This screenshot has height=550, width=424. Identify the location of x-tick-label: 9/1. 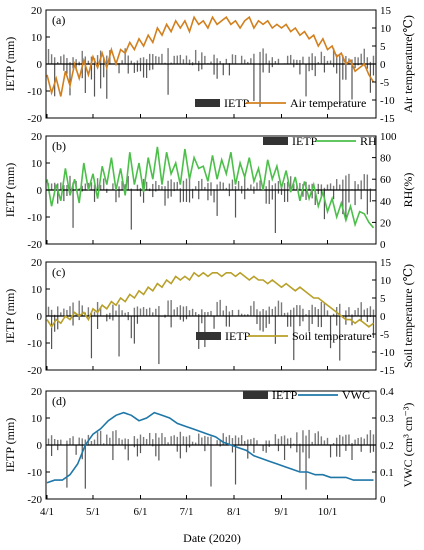
(281, 512).